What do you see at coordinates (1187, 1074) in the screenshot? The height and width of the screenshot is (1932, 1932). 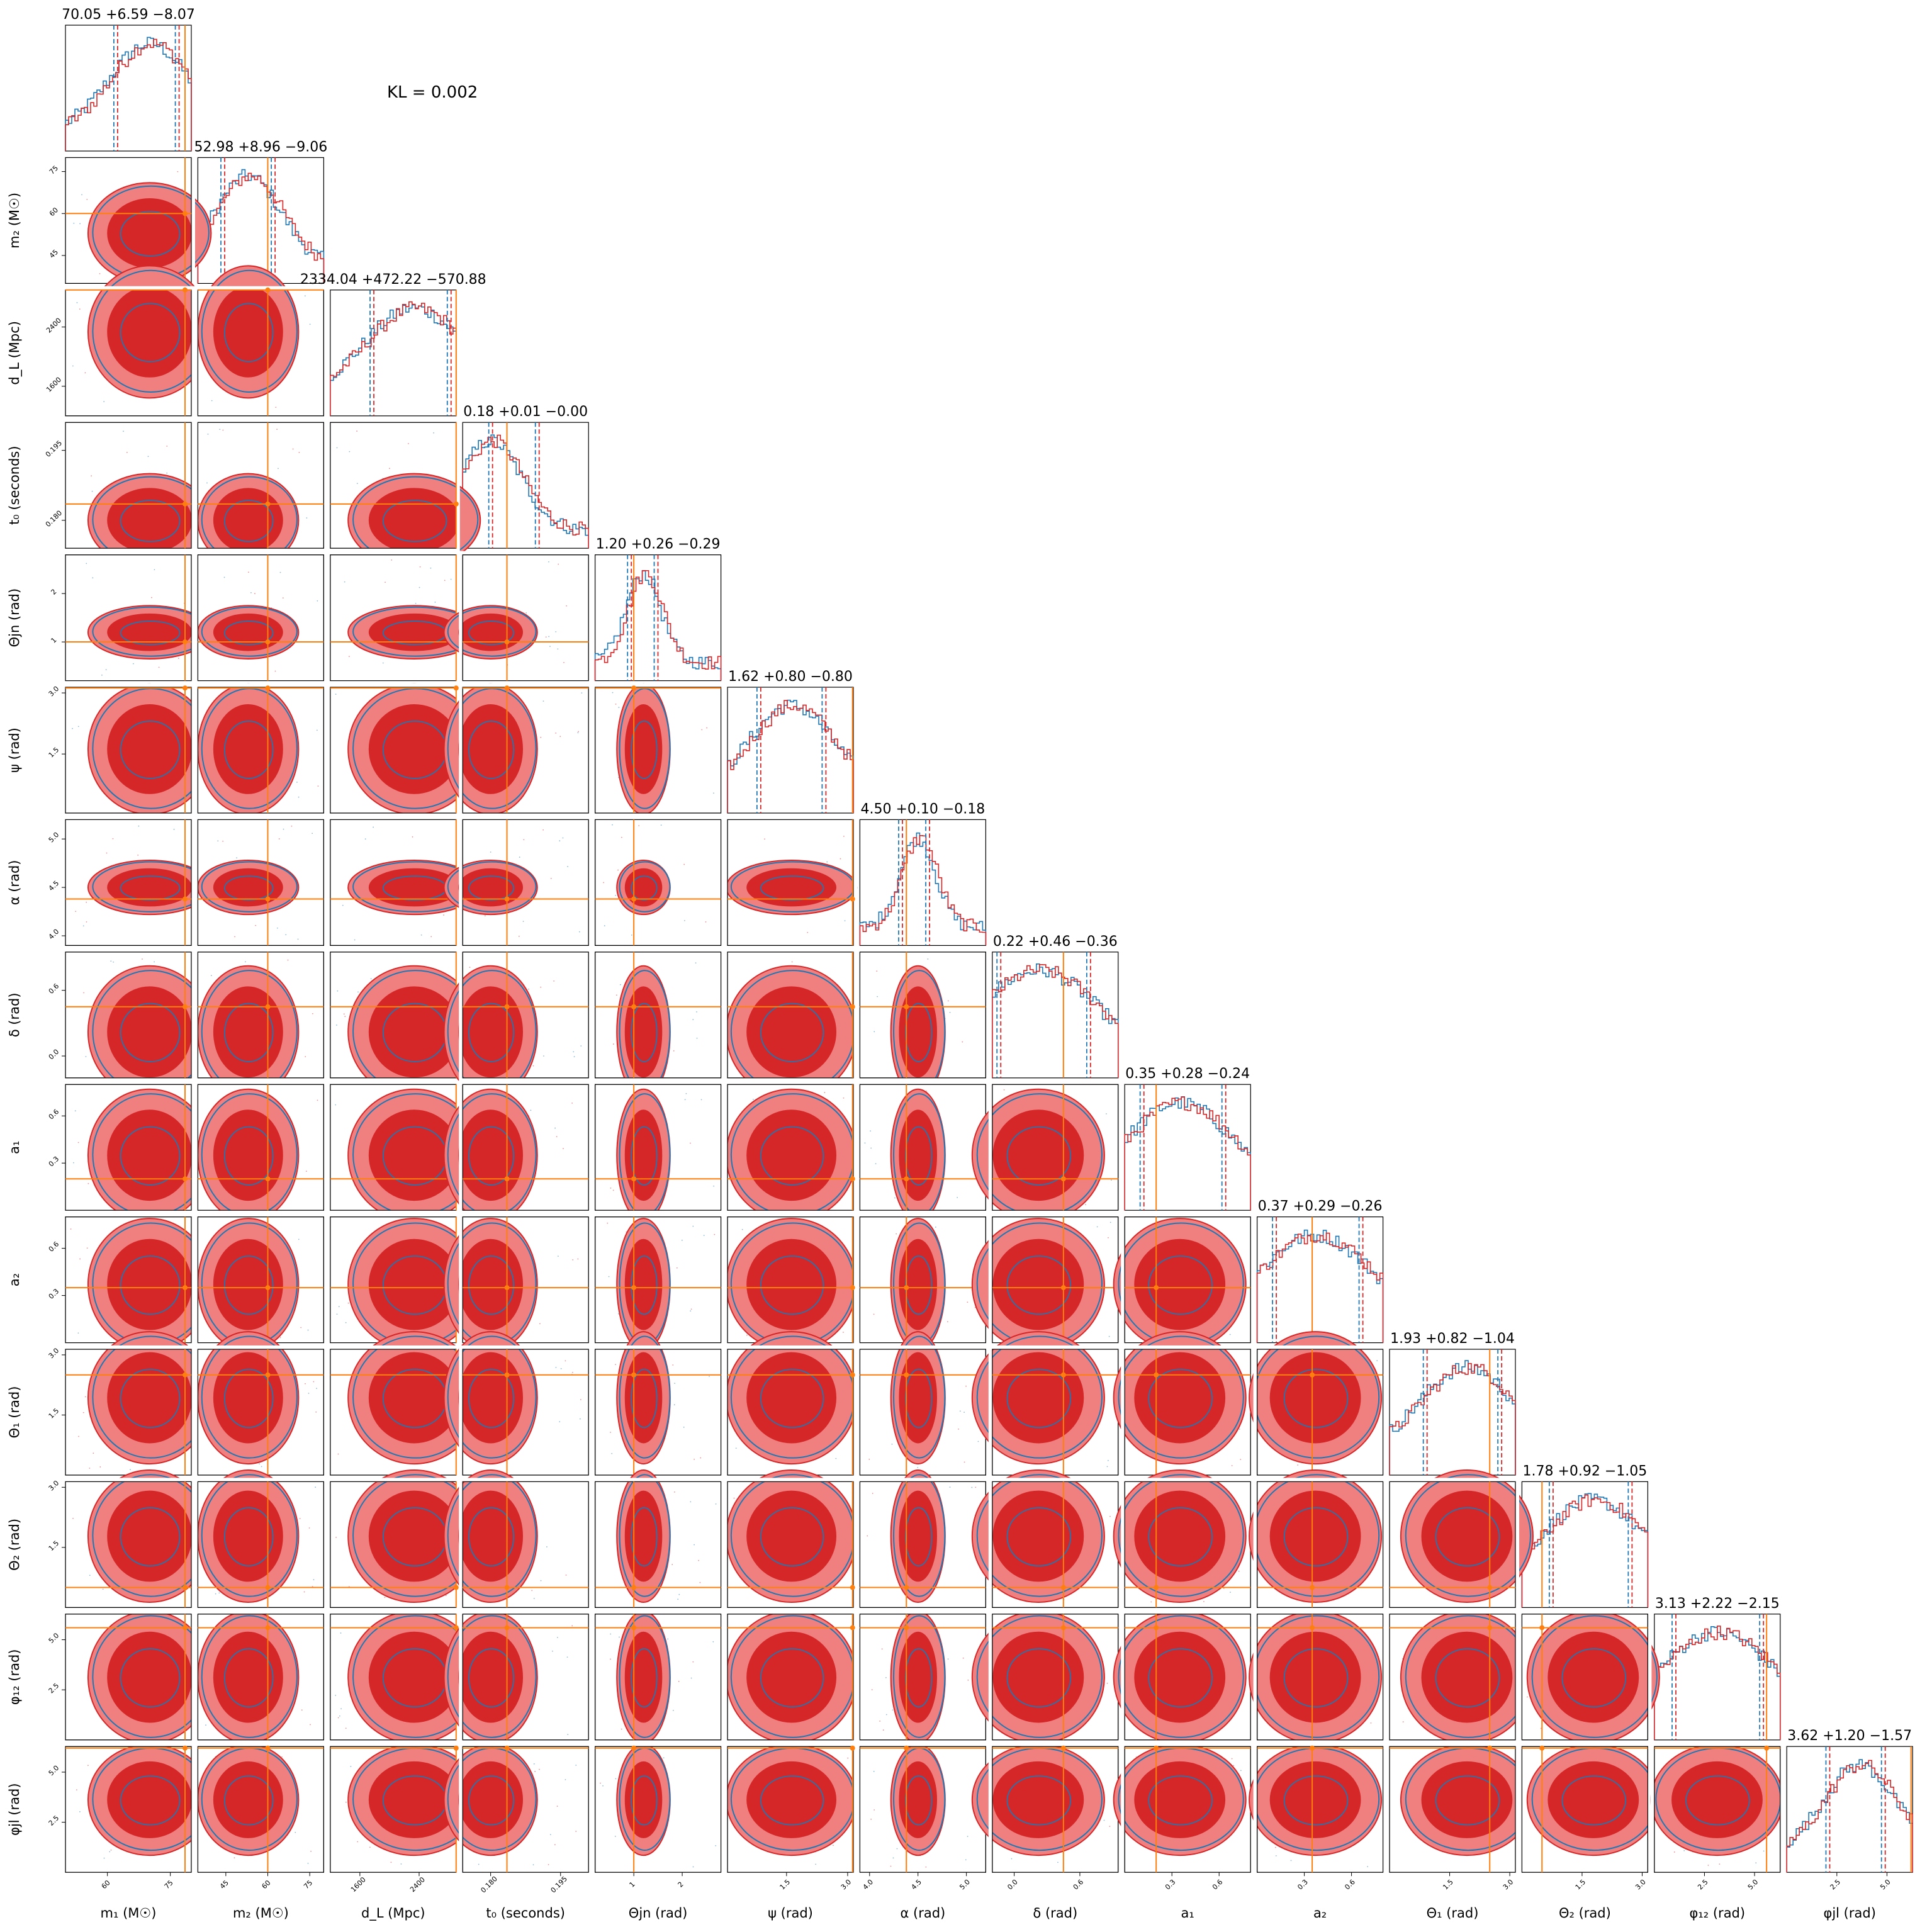 I see `histogram-title-a1: 0.35 +0.28 −0.24` at bounding box center [1187, 1074].